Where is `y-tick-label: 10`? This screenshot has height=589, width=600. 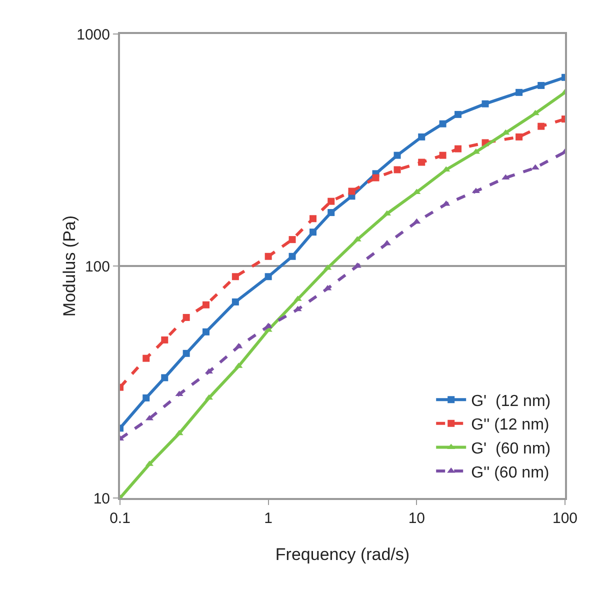
y-tick-label: 10 is located at coordinates (101, 499).